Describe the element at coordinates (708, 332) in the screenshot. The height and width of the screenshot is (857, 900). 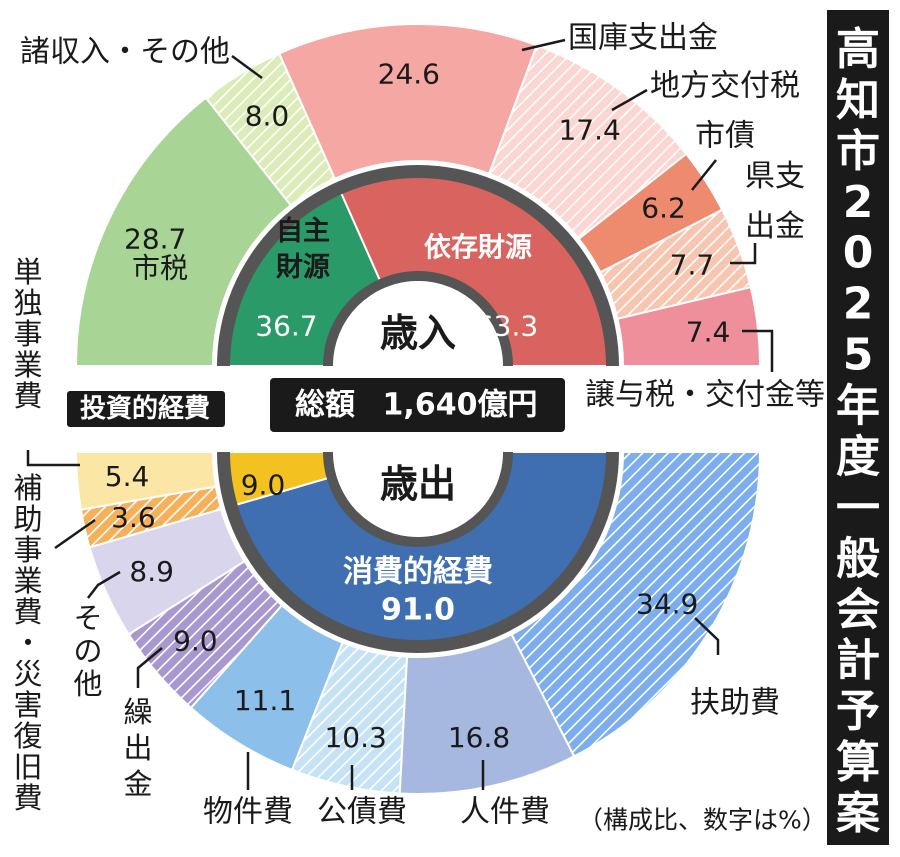
I see `revenue-outer-value-6: 7.4` at that location.